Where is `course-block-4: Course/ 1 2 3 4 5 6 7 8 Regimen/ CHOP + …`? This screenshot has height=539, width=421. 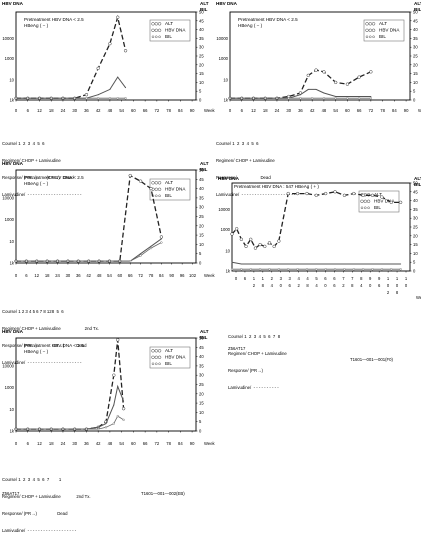 course-block-4: Course/ 1 2 3 4 5 6 7 8 Regimen/ CHOP + … is located at coordinates (257, 362).